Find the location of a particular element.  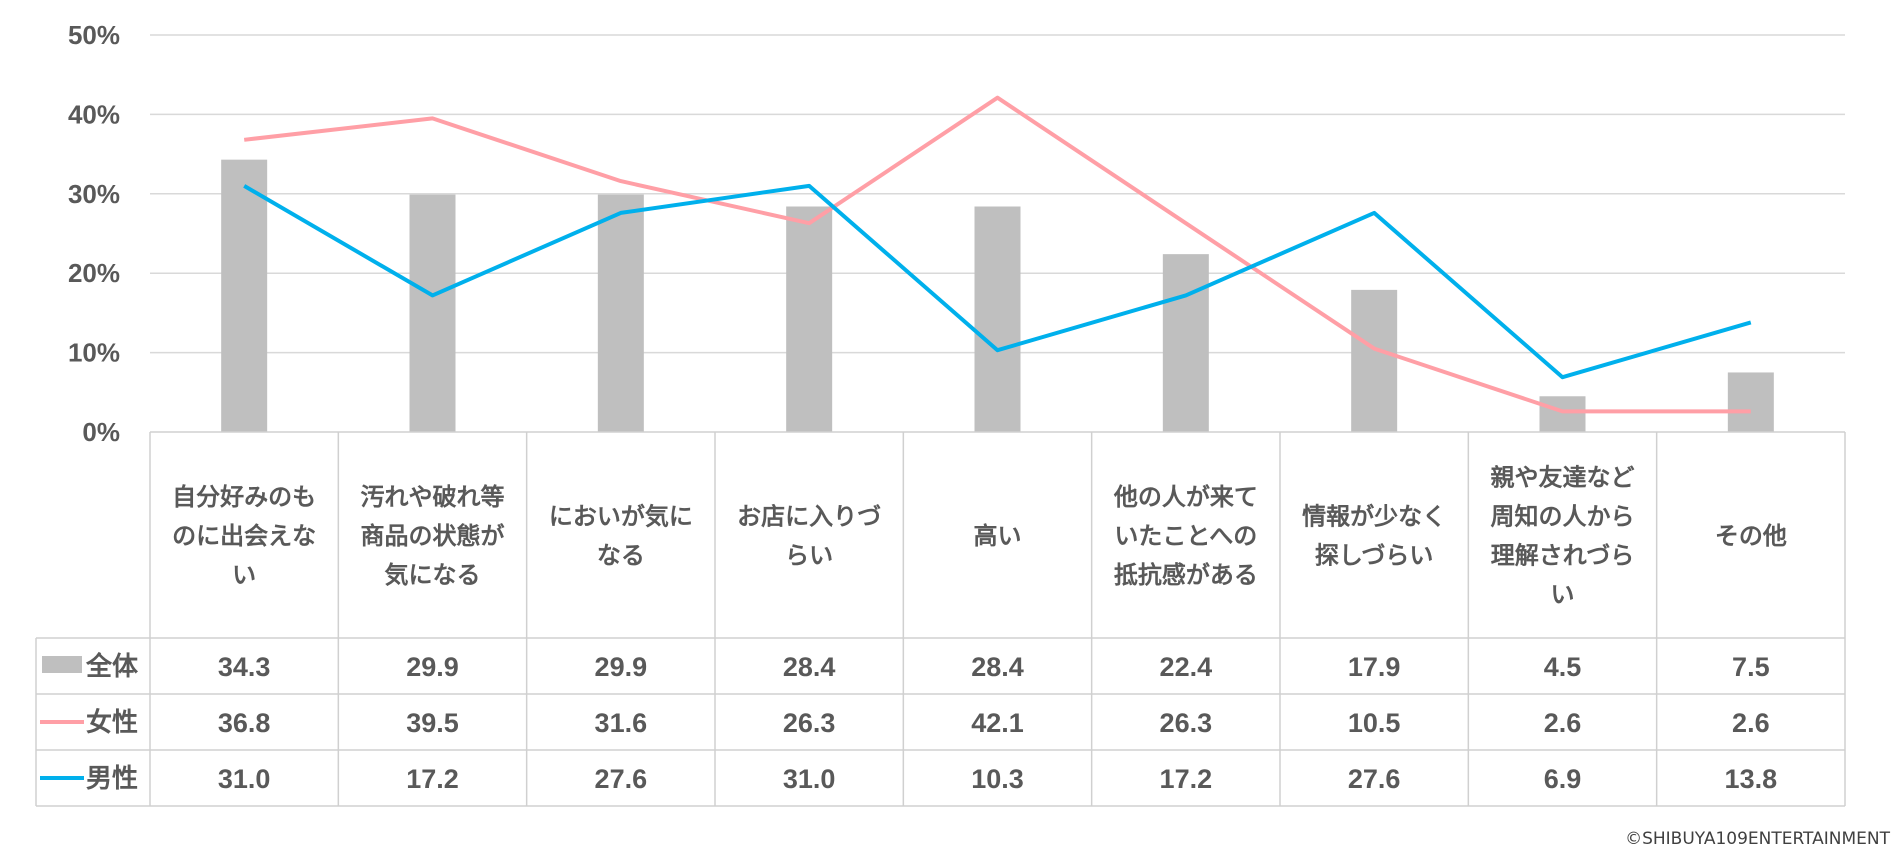

row-label: 女性 is located at coordinates (112, 722).